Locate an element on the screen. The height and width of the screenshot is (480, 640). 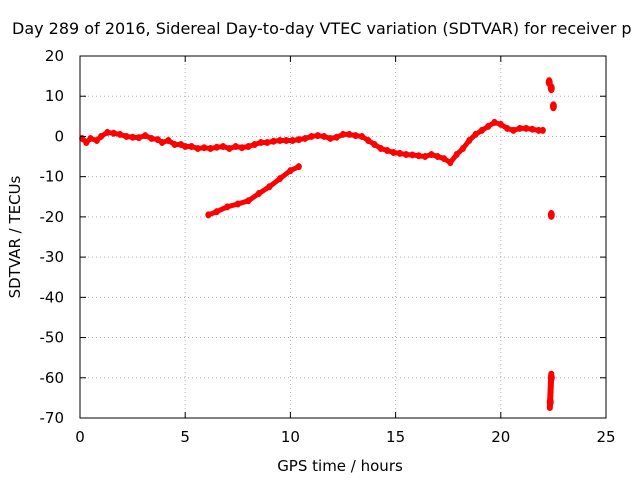
x-tick-label: 5 is located at coordinates (185, 437).